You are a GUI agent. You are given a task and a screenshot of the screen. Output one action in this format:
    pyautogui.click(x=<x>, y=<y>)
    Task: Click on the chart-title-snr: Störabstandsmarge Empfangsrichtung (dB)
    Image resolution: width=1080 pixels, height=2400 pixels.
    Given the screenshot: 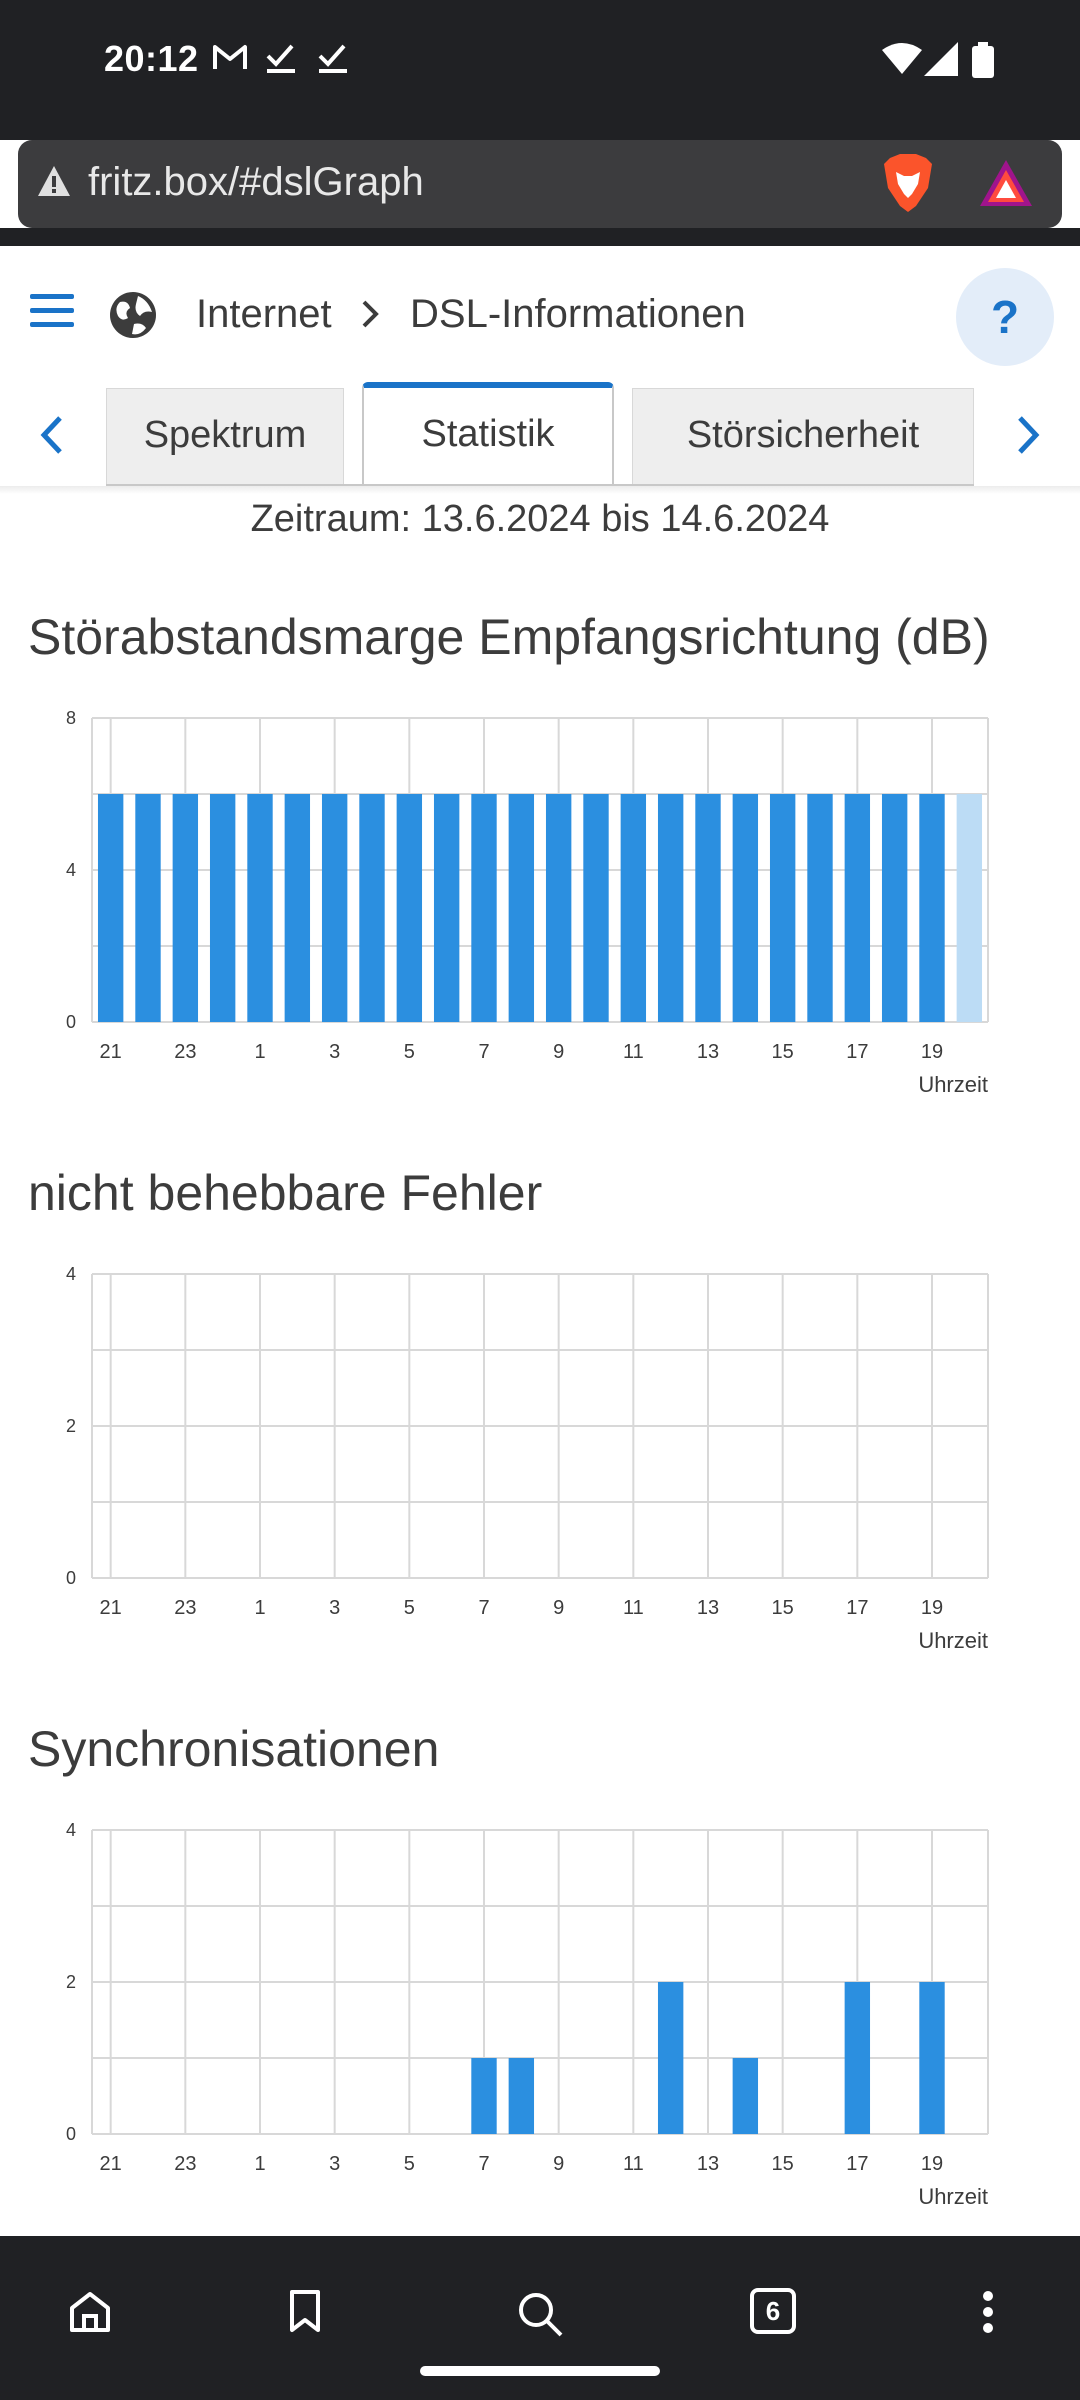 What is the action you would take?
    pyautogui.click(x=509, y=637)
    